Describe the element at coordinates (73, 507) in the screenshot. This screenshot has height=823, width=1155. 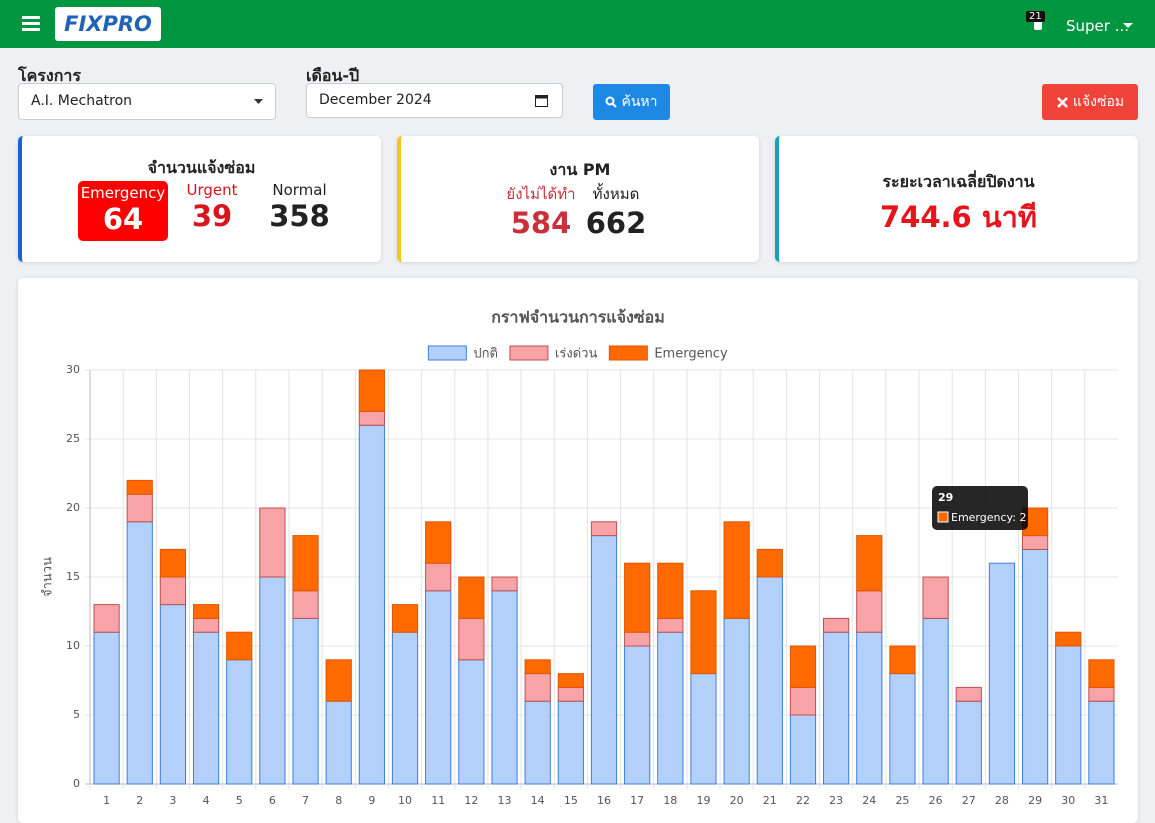
I see `y-tick-label: 20` at that location.